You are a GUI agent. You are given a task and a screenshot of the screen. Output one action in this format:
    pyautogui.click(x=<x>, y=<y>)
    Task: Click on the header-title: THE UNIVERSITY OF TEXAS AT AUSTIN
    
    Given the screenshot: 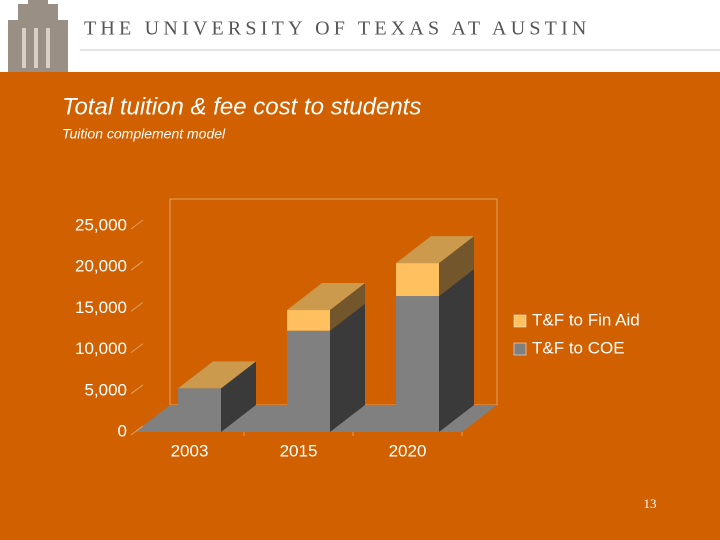 What is the action you would take?
    pyautogui.click(x=337, y=29)
    